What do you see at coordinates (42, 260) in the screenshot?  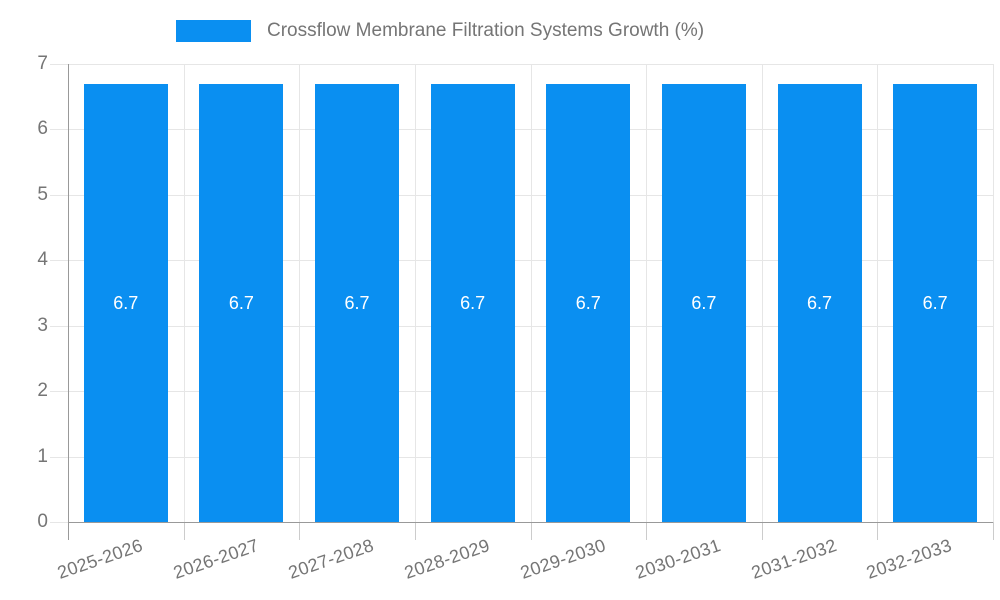 I see `y-axis-label: 4` at bounding box center [42, 260].